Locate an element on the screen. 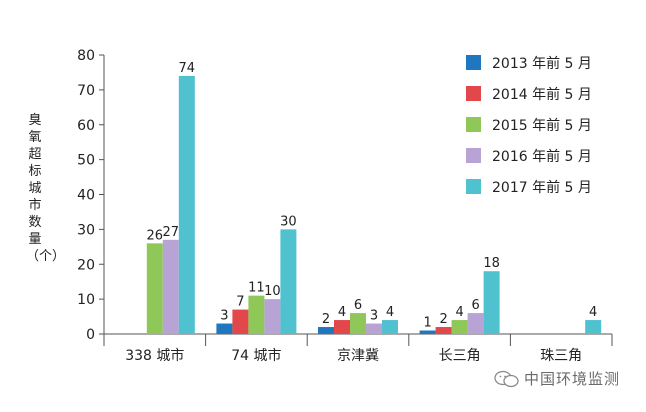 The width and height of the screenshot is (646, 412). x-tick-label: 长三角 is located at coordinates (460, 356).